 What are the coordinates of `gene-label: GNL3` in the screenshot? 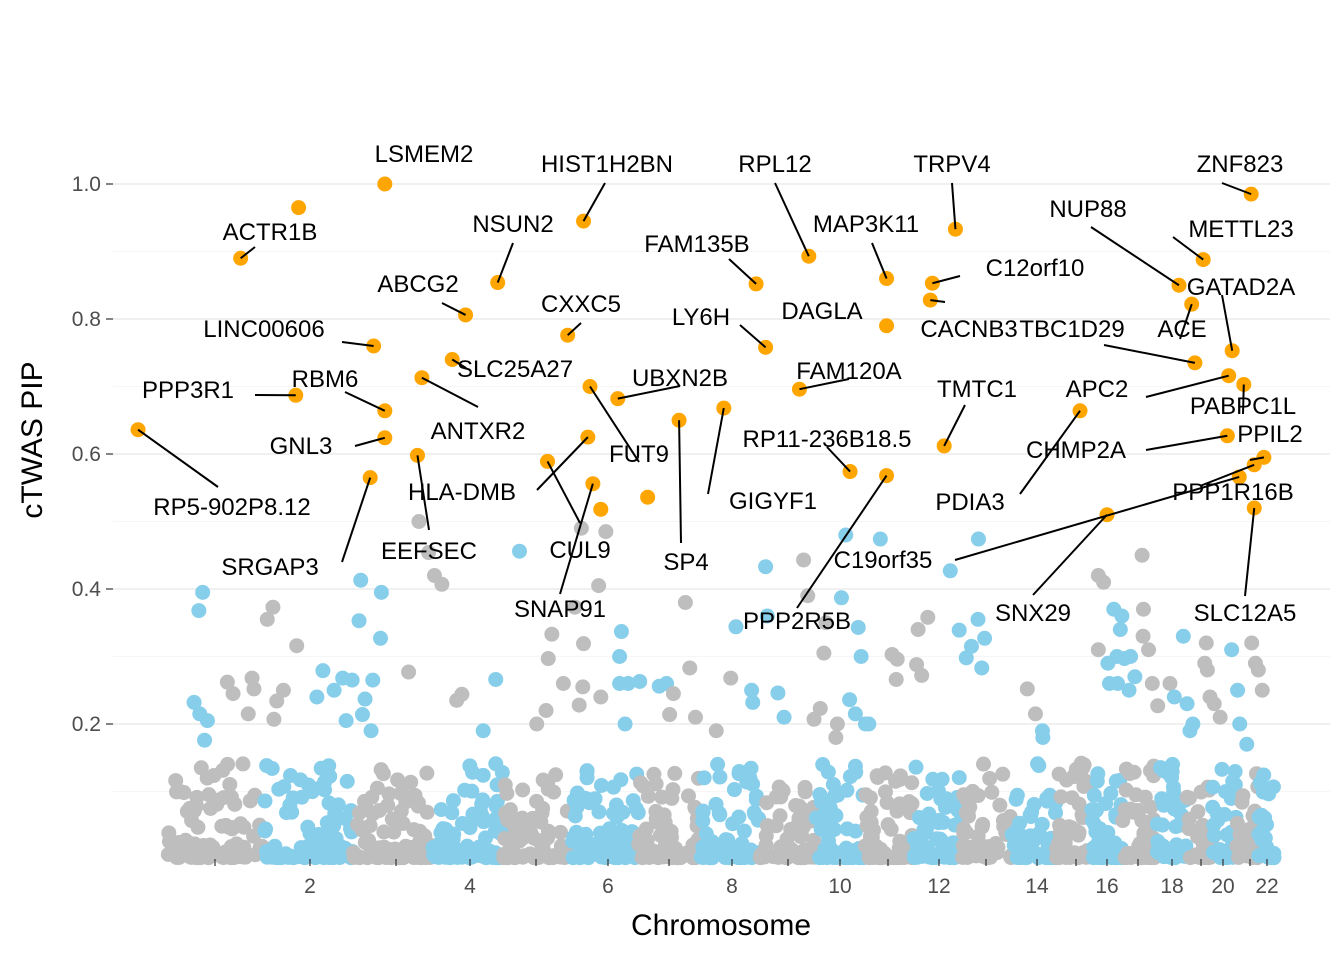 It's located at (301, 446).